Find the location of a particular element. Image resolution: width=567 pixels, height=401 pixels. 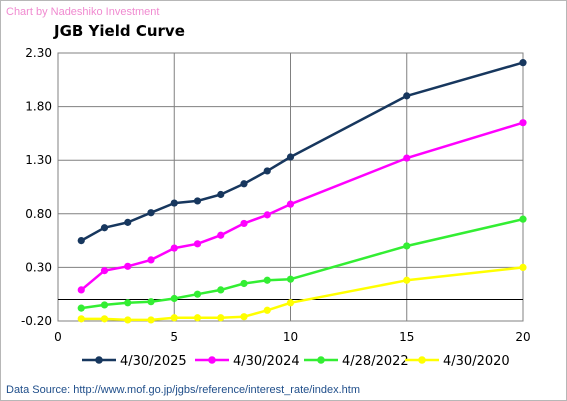

y-tick-label: 2.30 is located at coordinates (38, 53).